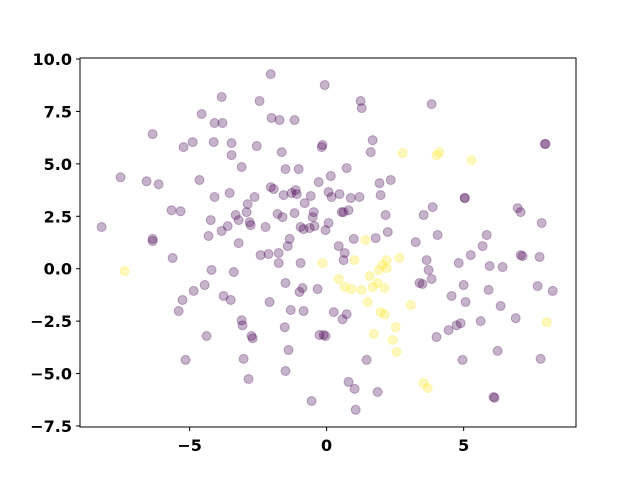 The width and height of the screenshot is (640, 480). What do you see at coordinates (58, 111) in the screenshot?
I see `y-tick-label: 7.5` at bounding box center [58, 111].